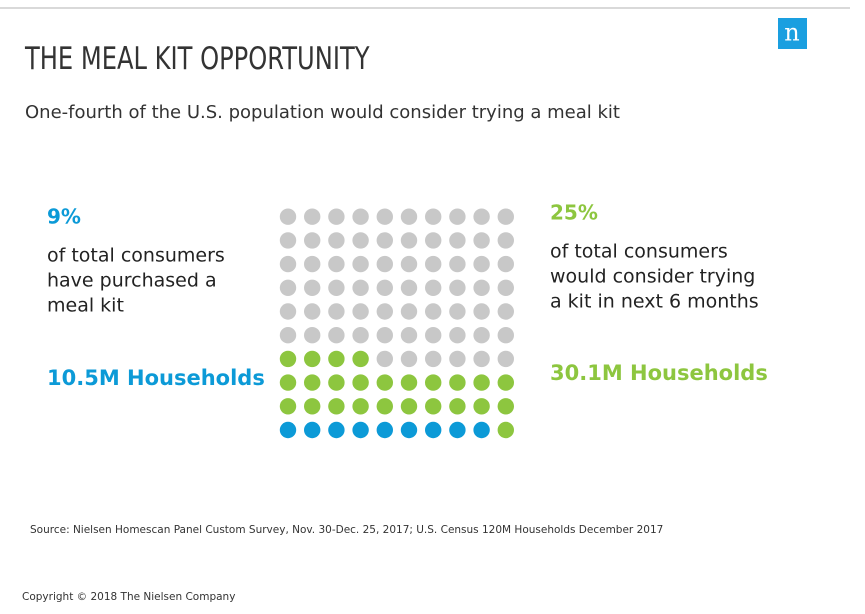 The height and width of the screenshot is (614, 865). What do you see at coordinates (156, 378) in the screenshot?
I see `households-label: 10.5M Households` at bounding box center [156, 378].